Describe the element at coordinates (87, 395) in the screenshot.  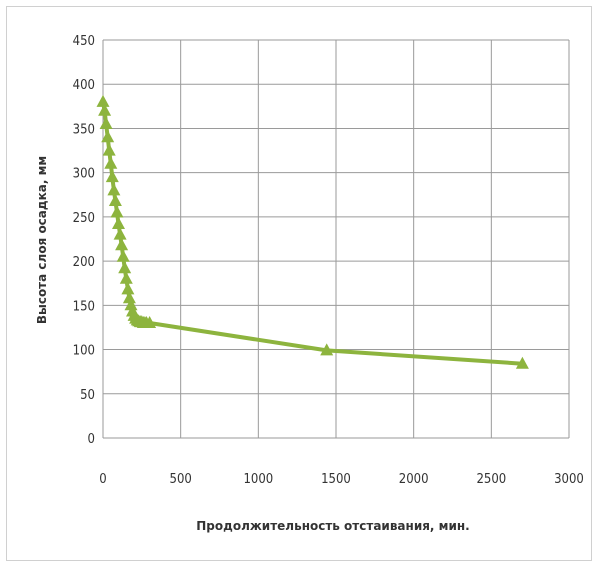
I see `y-tick-label: 50` at that location.